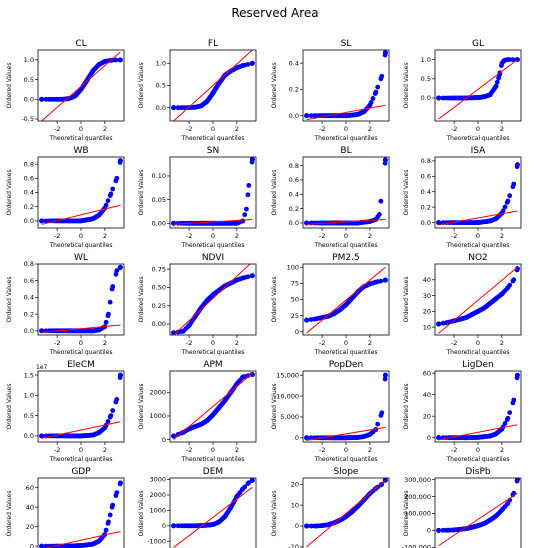 This screenshot has width=550, height=548. I want to click on y-tick-label: 100, so click(293, 267).